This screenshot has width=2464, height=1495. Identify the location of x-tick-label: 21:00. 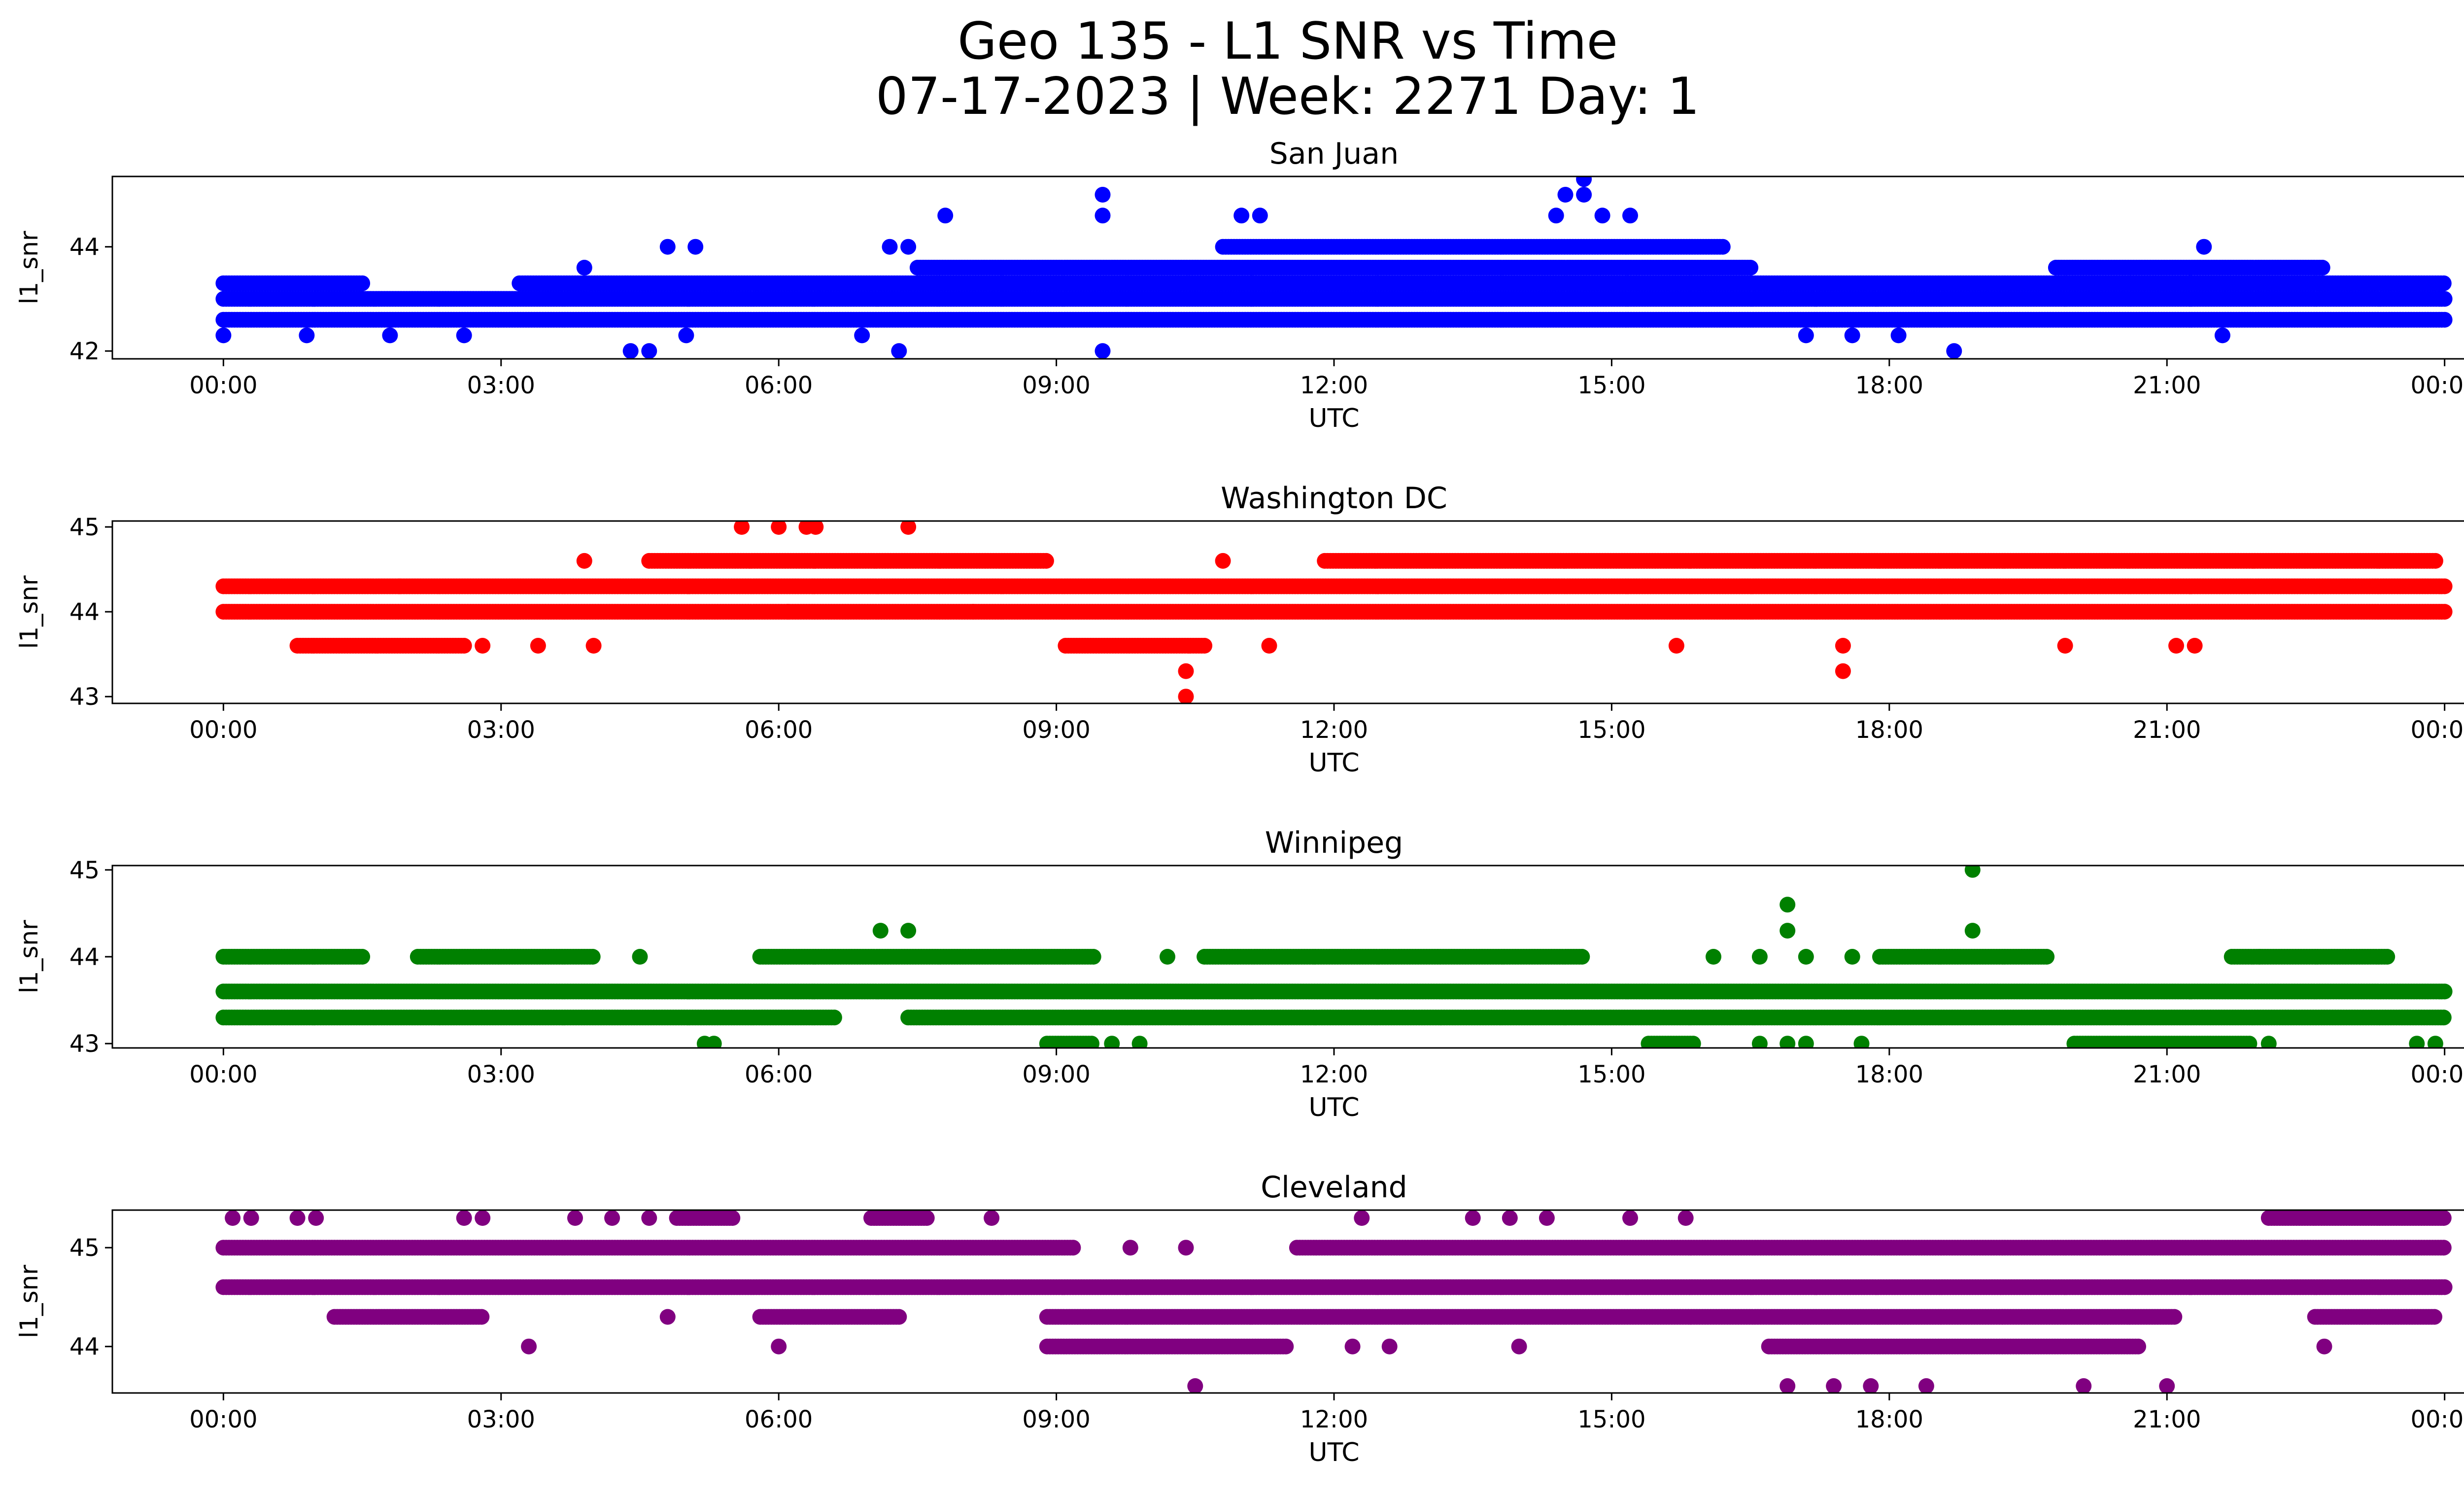
(2167, 385).